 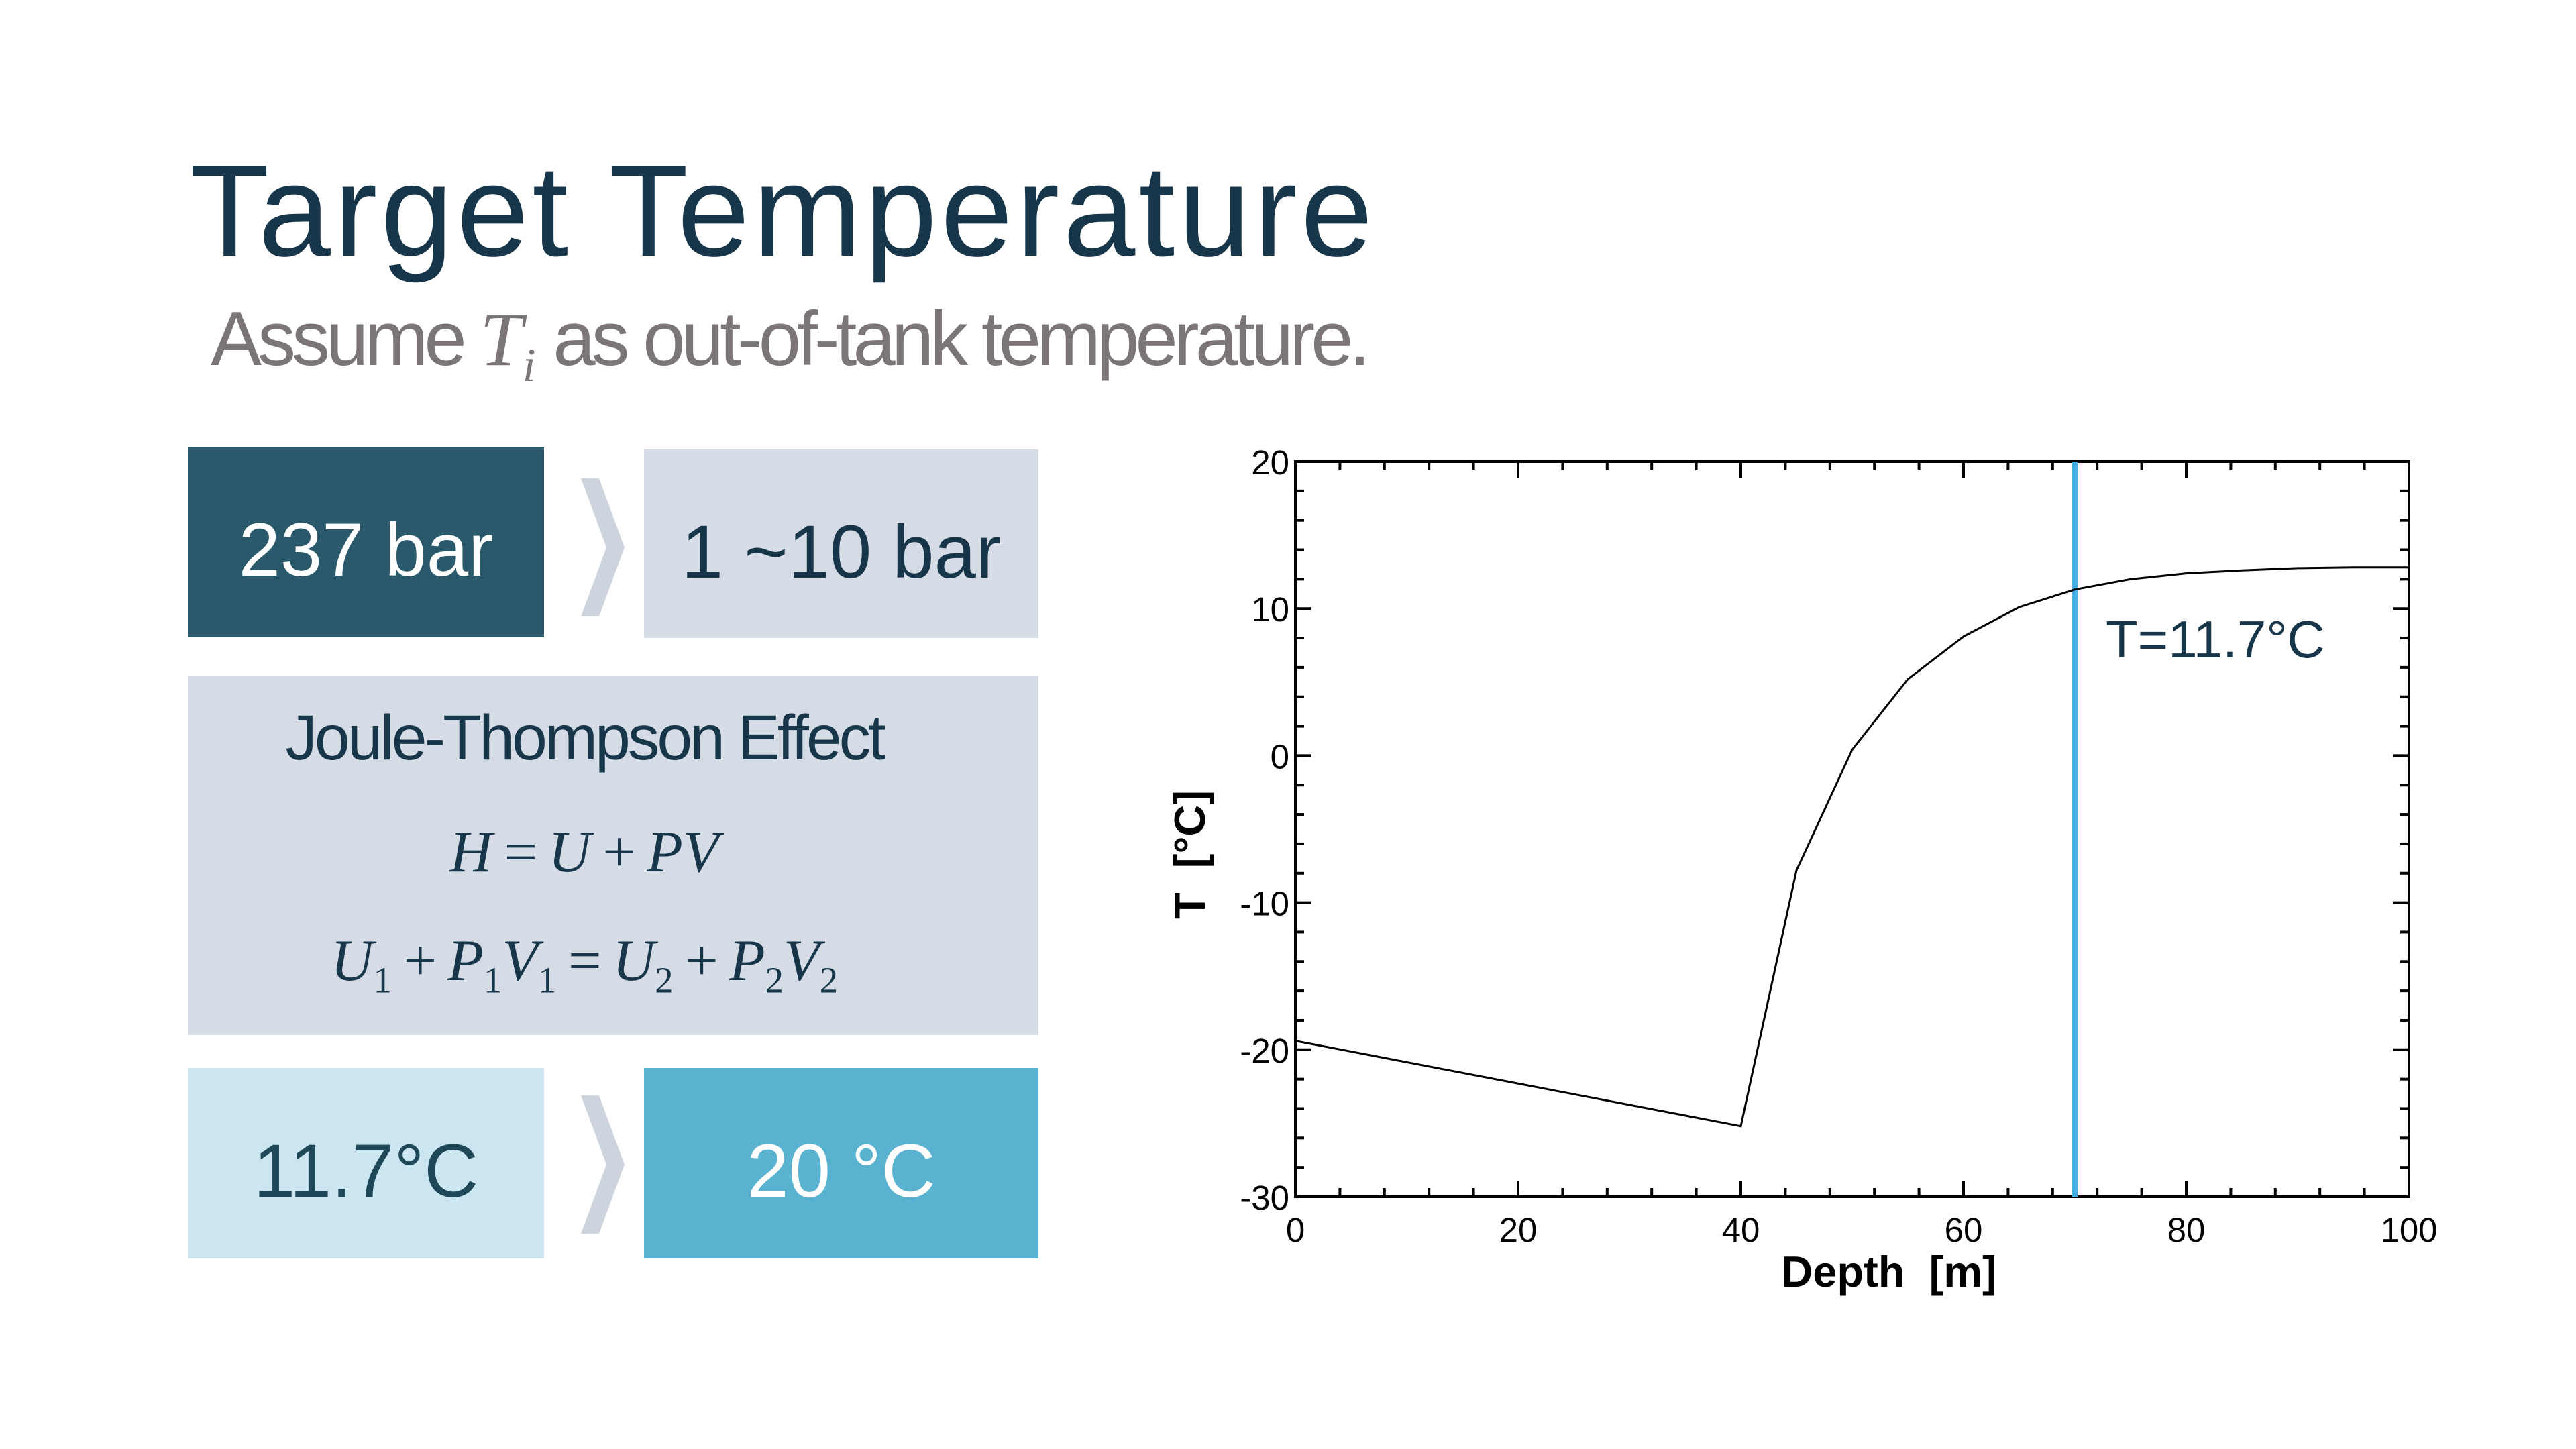 What do you see at coordinates (1264, 1198) in the screenshot?
I see `y-tick-label: -30` at bounding box center [1264, 1198].